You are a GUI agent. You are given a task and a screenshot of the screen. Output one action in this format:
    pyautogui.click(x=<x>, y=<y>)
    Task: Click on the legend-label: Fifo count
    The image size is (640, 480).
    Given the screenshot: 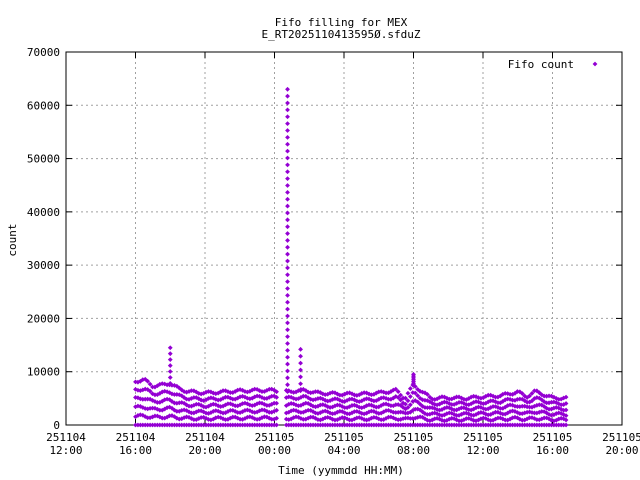 What is the action you would take?
    pyautogui.click(x=541, y=64)
    